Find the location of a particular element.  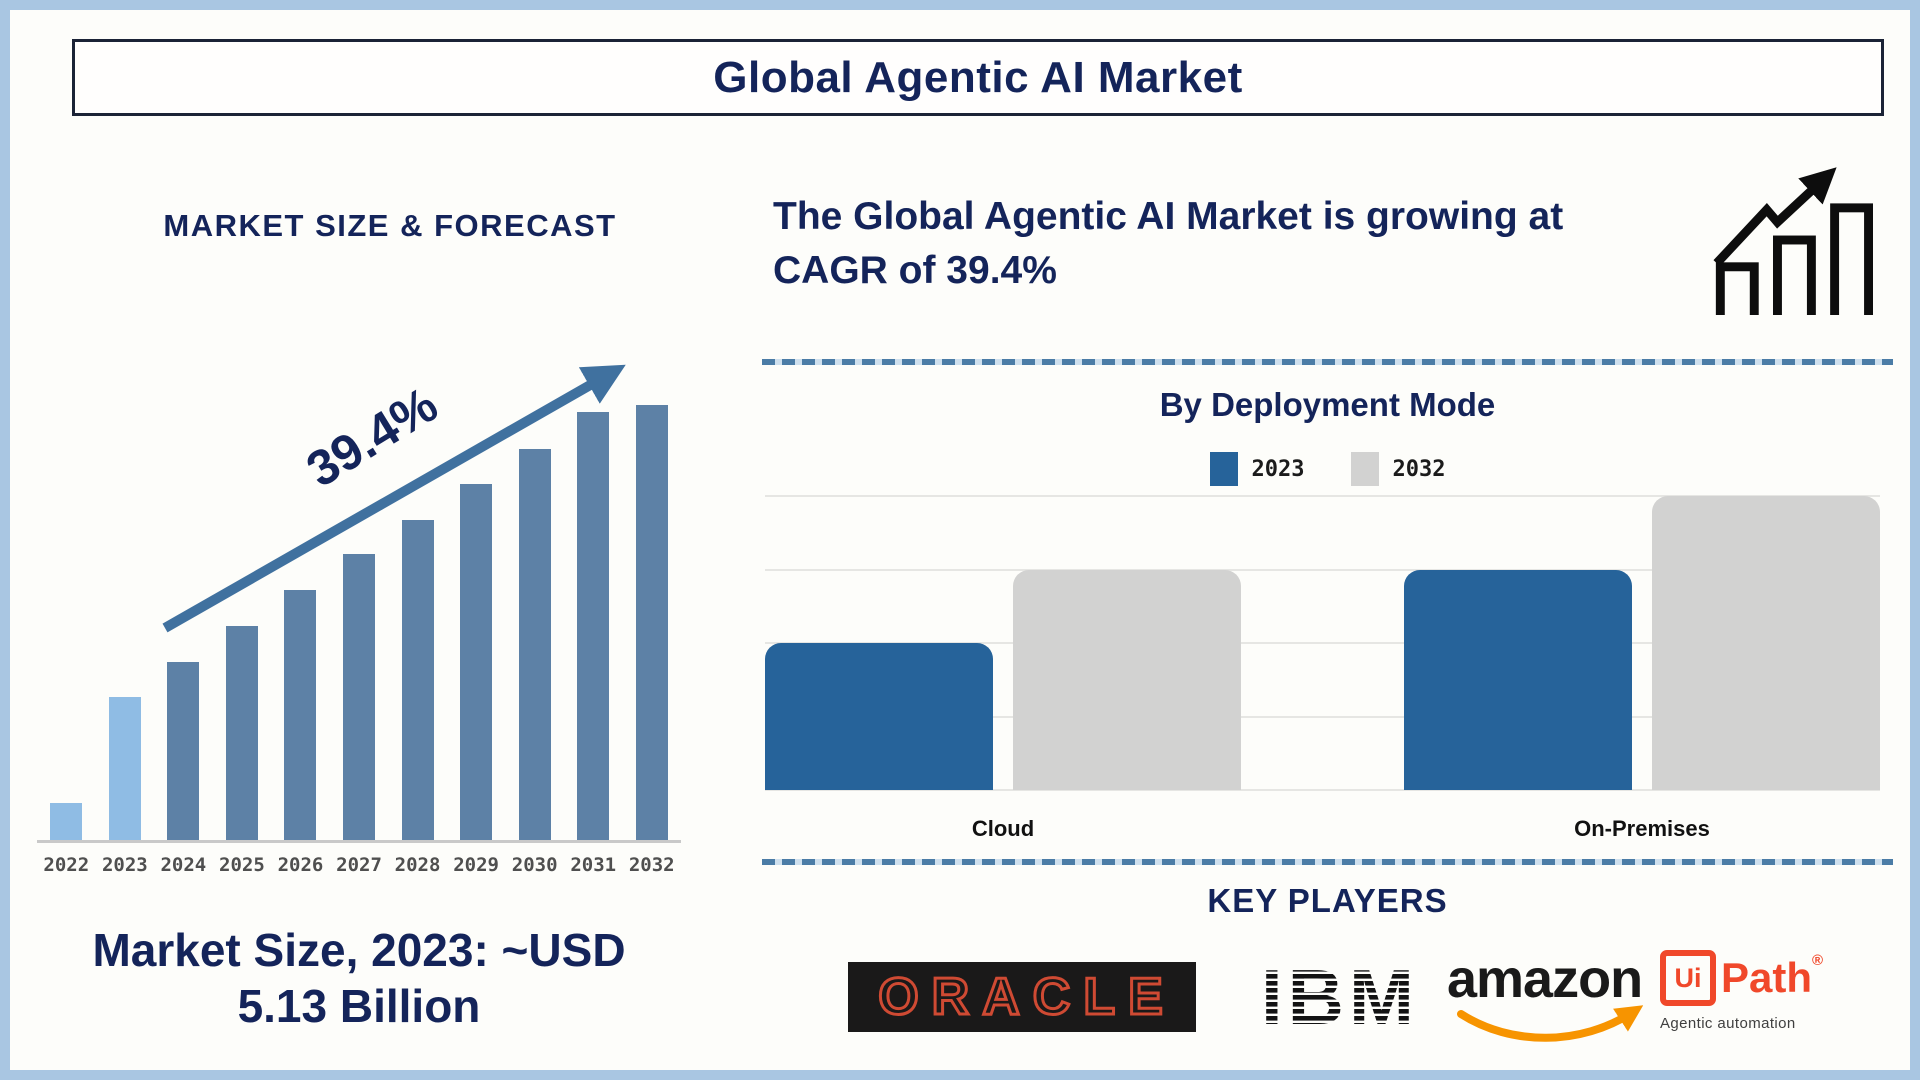

category-label-on-premises: On-Premises is located at coordinates (1642, 828).